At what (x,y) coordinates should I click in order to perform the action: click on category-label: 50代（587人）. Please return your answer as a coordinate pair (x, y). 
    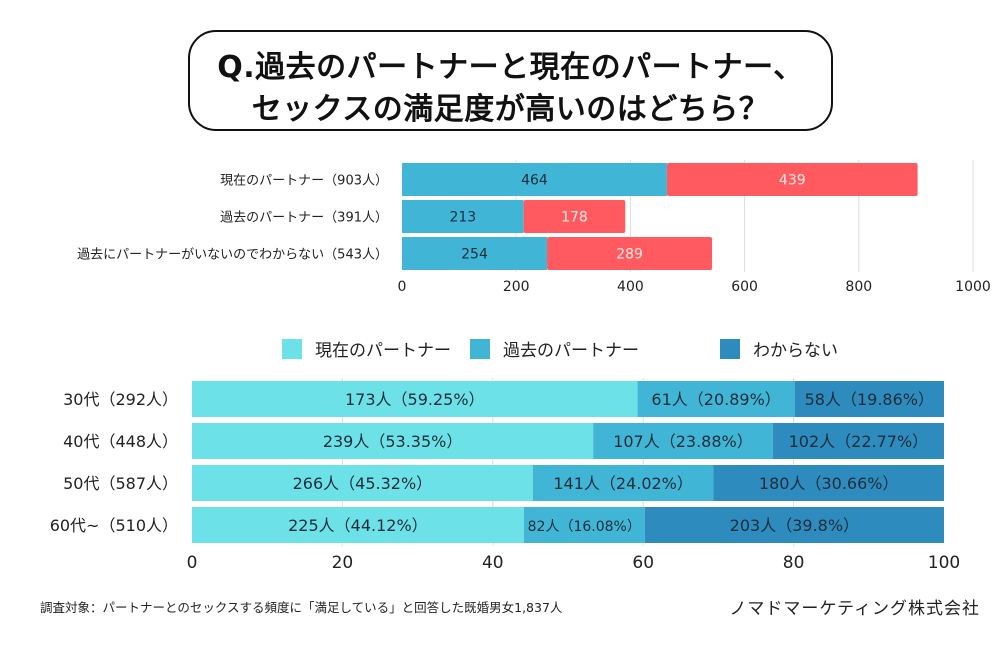
    Looking at the image, I should click on (120, 483).